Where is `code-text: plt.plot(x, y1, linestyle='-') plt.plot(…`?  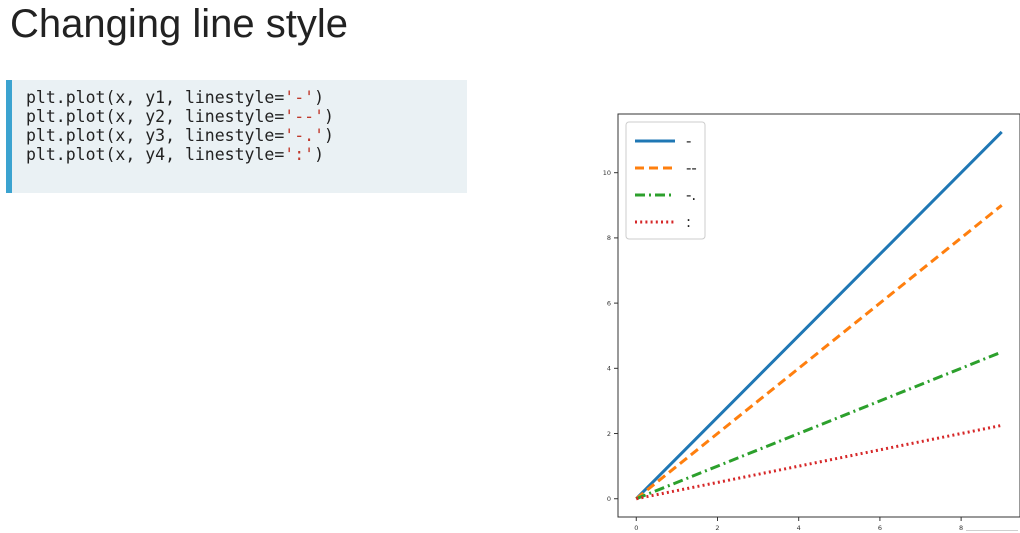
code-text: plt.plot(x, y1, linestyle='-') plt.plot(… is located at coordinates (180, 126).